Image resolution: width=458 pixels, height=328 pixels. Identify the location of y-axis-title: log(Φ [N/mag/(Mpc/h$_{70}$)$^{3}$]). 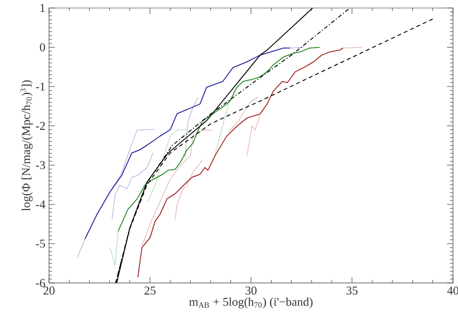
(26, 145).